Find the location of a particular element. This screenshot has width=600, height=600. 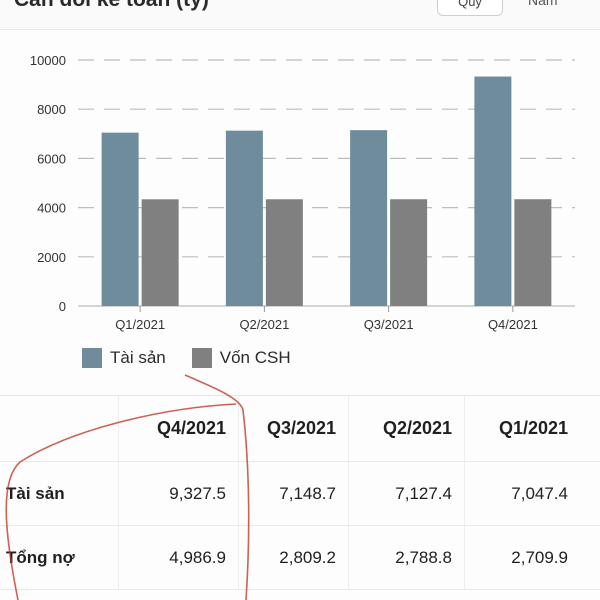

y-tick-label: 10000 is located at coordinates (48, 60).